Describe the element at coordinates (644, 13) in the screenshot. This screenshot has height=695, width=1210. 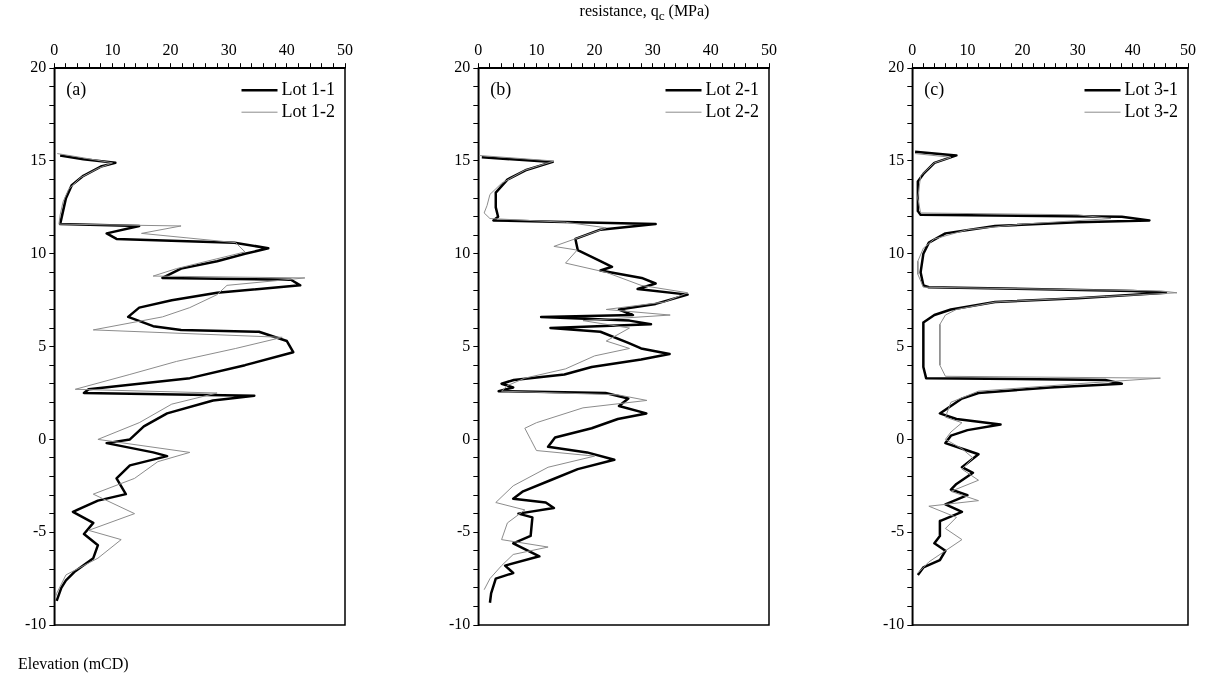
I see `x-axis-title: resistance, q$_{c}$ (MPa)` at that location.